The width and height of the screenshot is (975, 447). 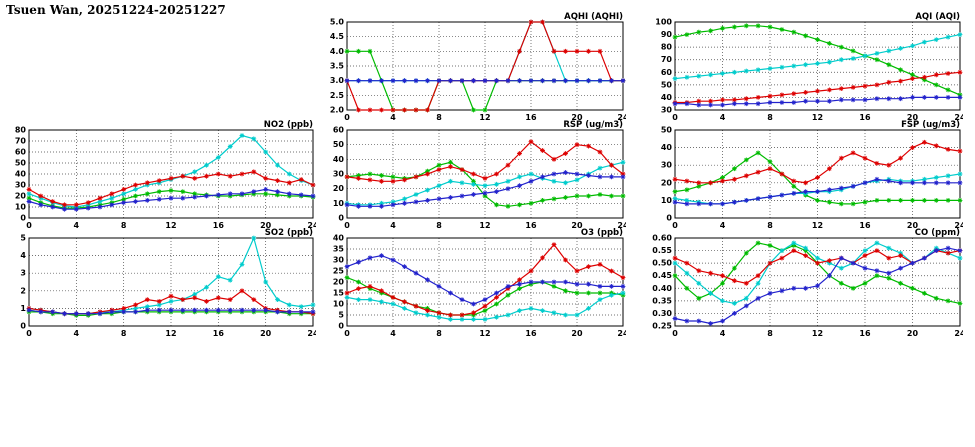 What do you see at coordinates (662, 288) in the screenshot?
I see `y-tick-label: 0.40` at bounding box center [662, 288].